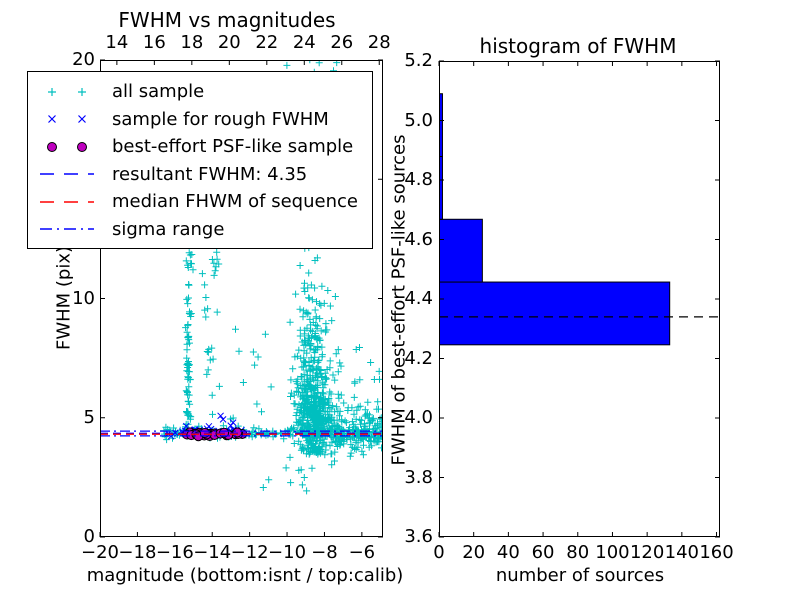 The image size is (800, 600). What do you see at coordinates (100, 552) in the screenshot?
I see `left-xaxis-tick-label: −20` at bounding box center [100, 552].